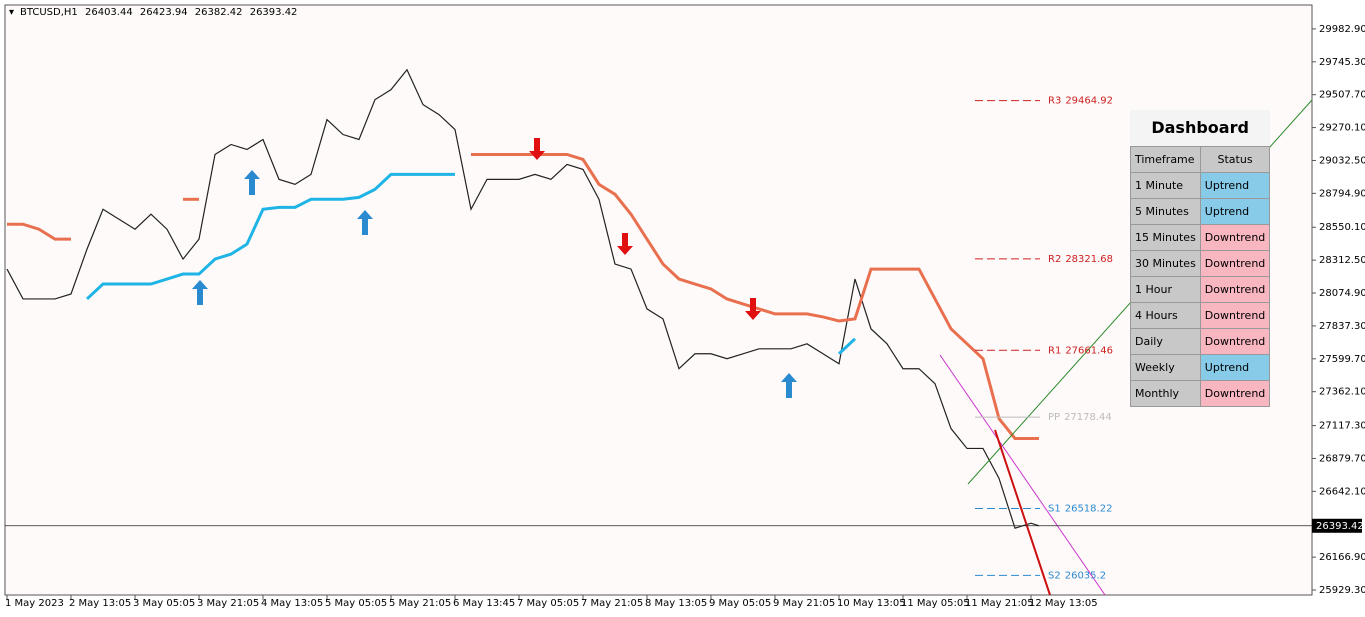  I want to click on x-tick-label: 9 May 05:05, so click(740, 603).